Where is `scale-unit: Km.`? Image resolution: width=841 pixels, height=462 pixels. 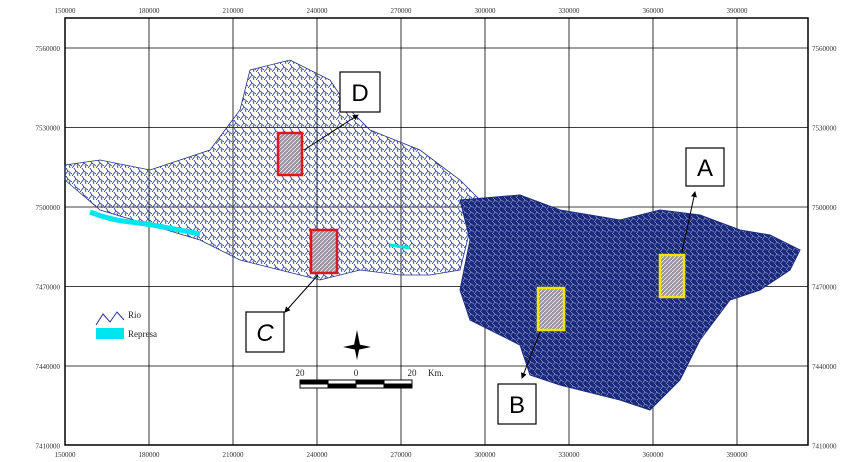
scale-unit: Km. is located at coordinates (436, 373).